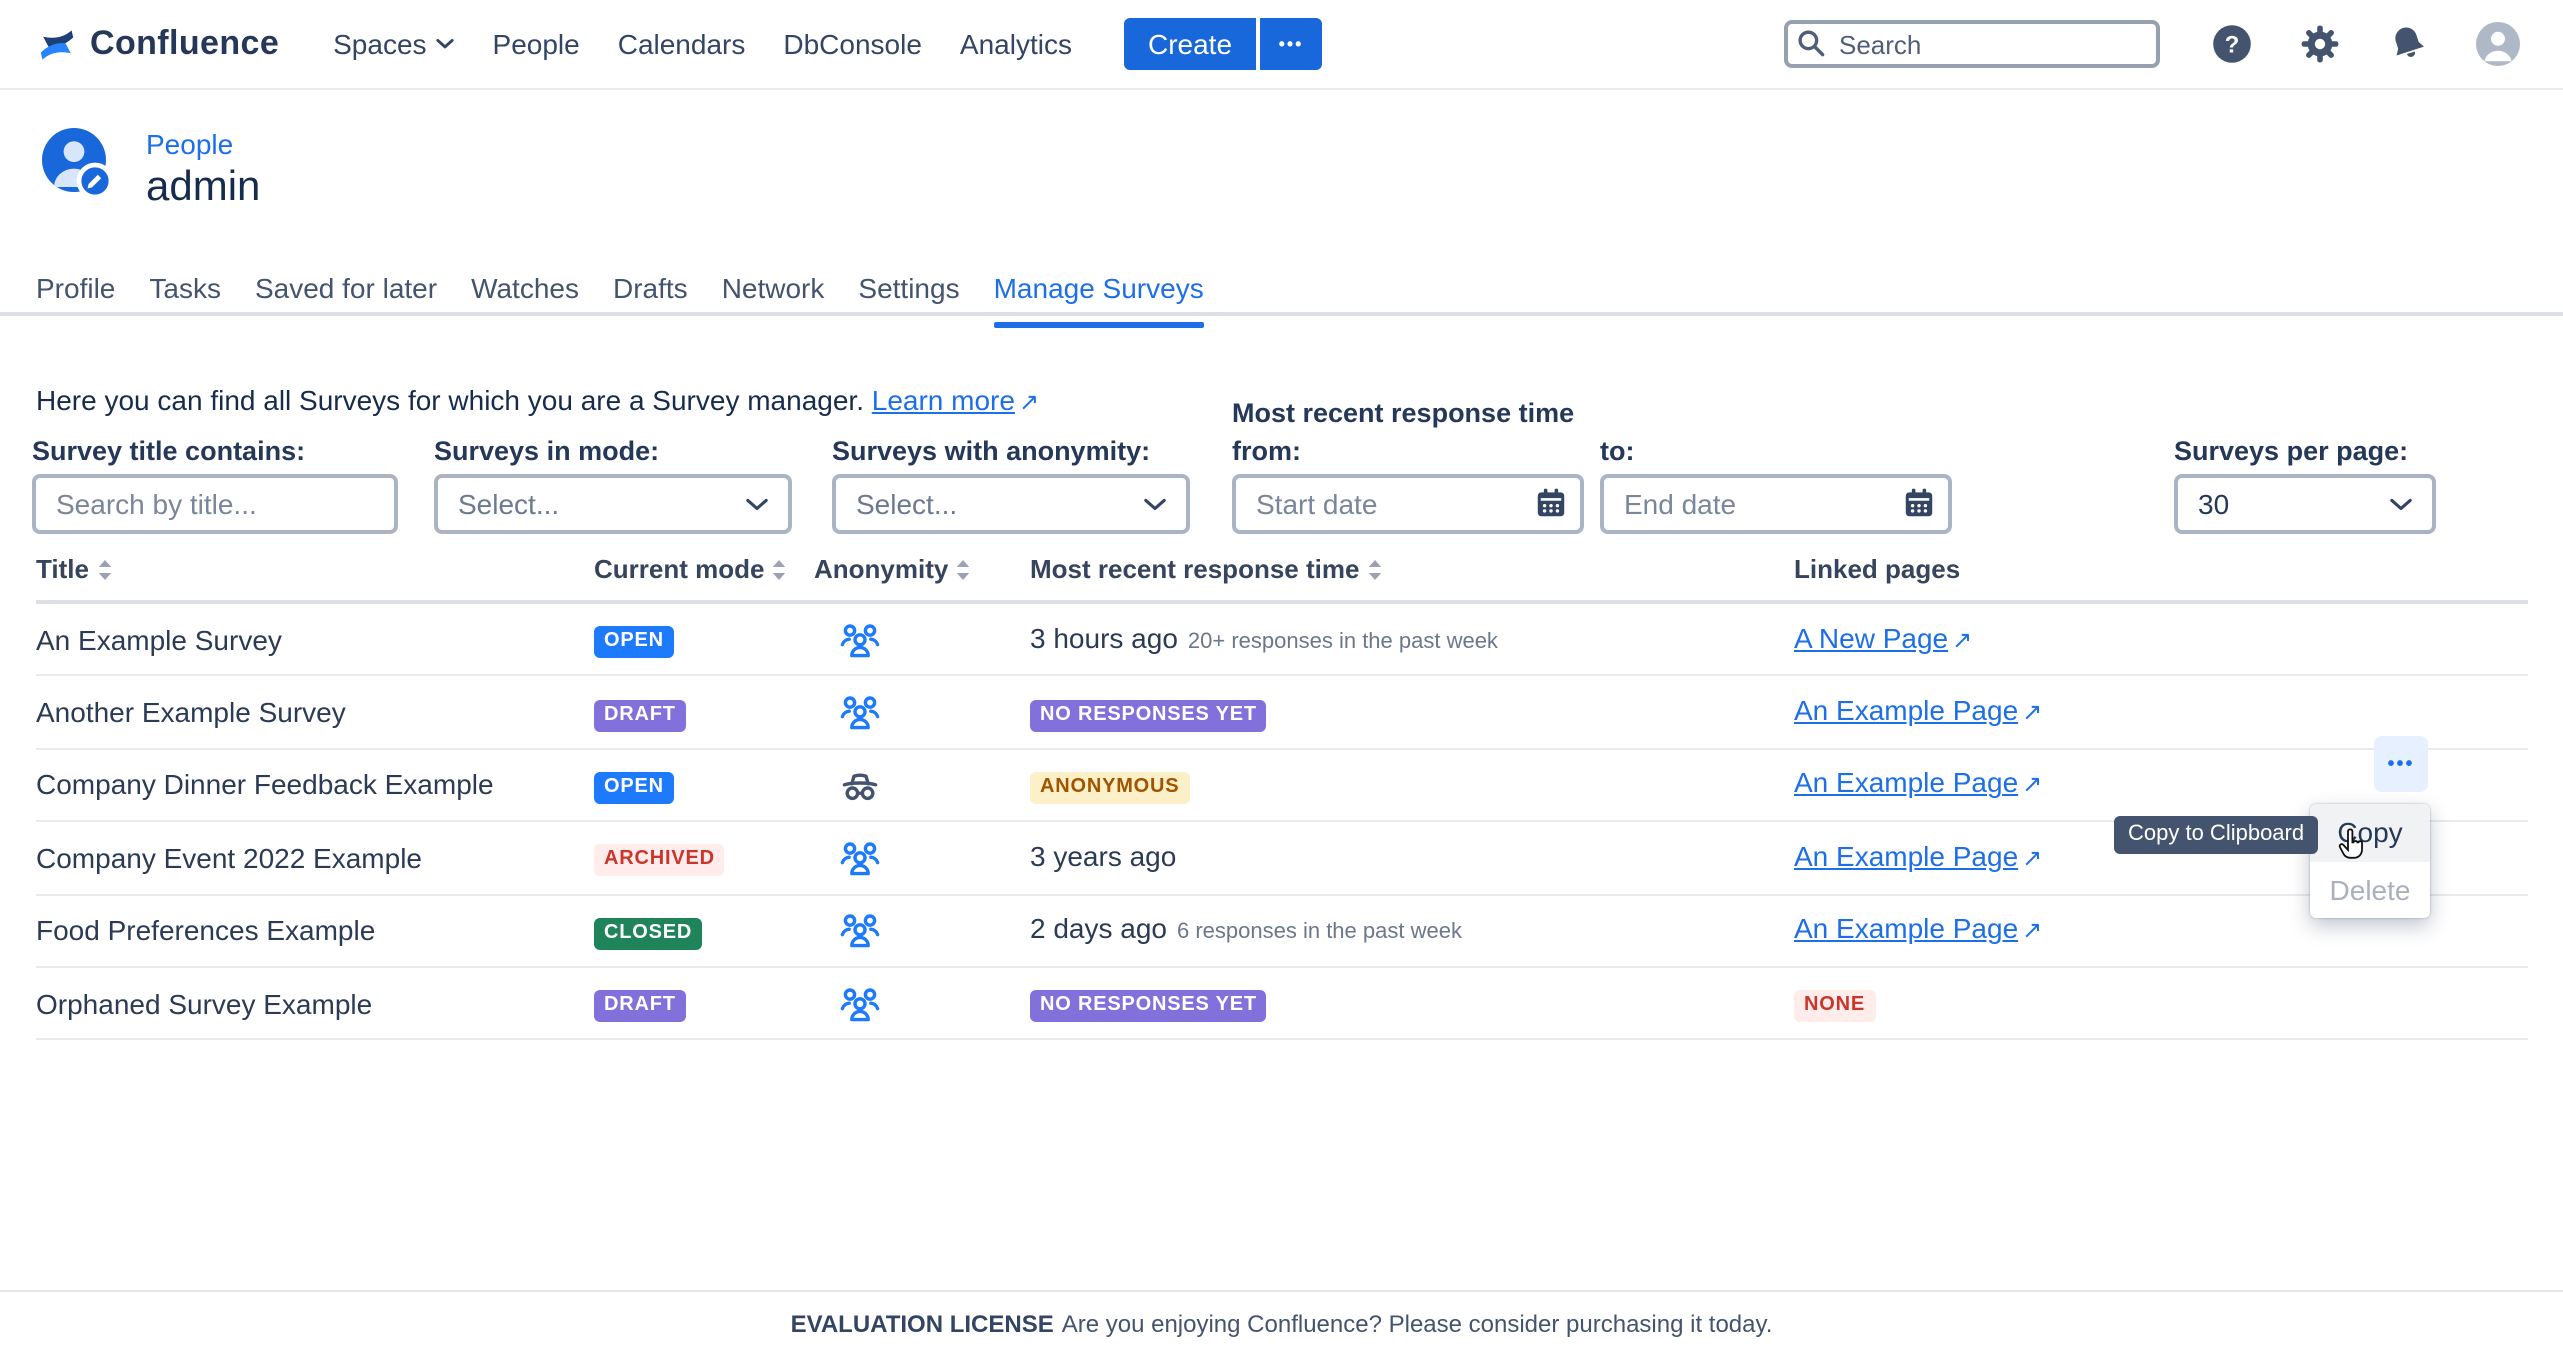 The width and height of the screenshot is (2563, 1352). I want to click on column-header-response-time: Most recent response time, so click(1412, 569).